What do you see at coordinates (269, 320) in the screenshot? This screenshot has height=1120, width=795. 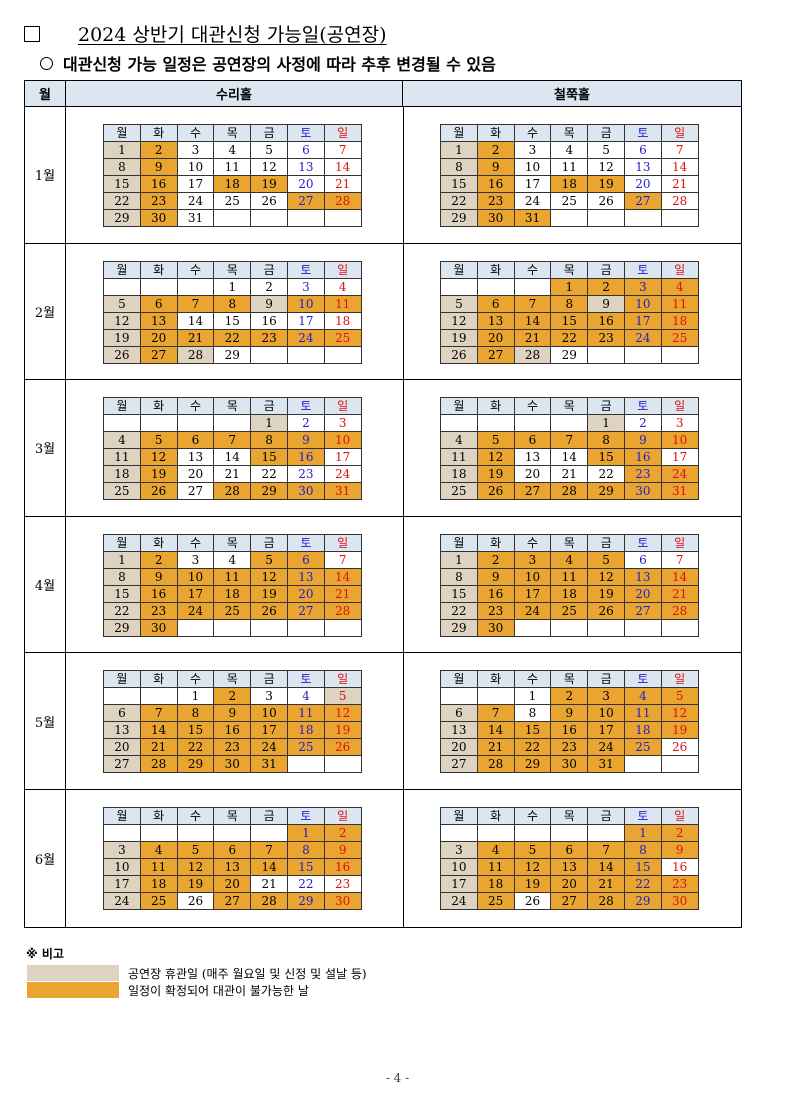 I see `day-cell: 16` at bounding box center [269, 320].